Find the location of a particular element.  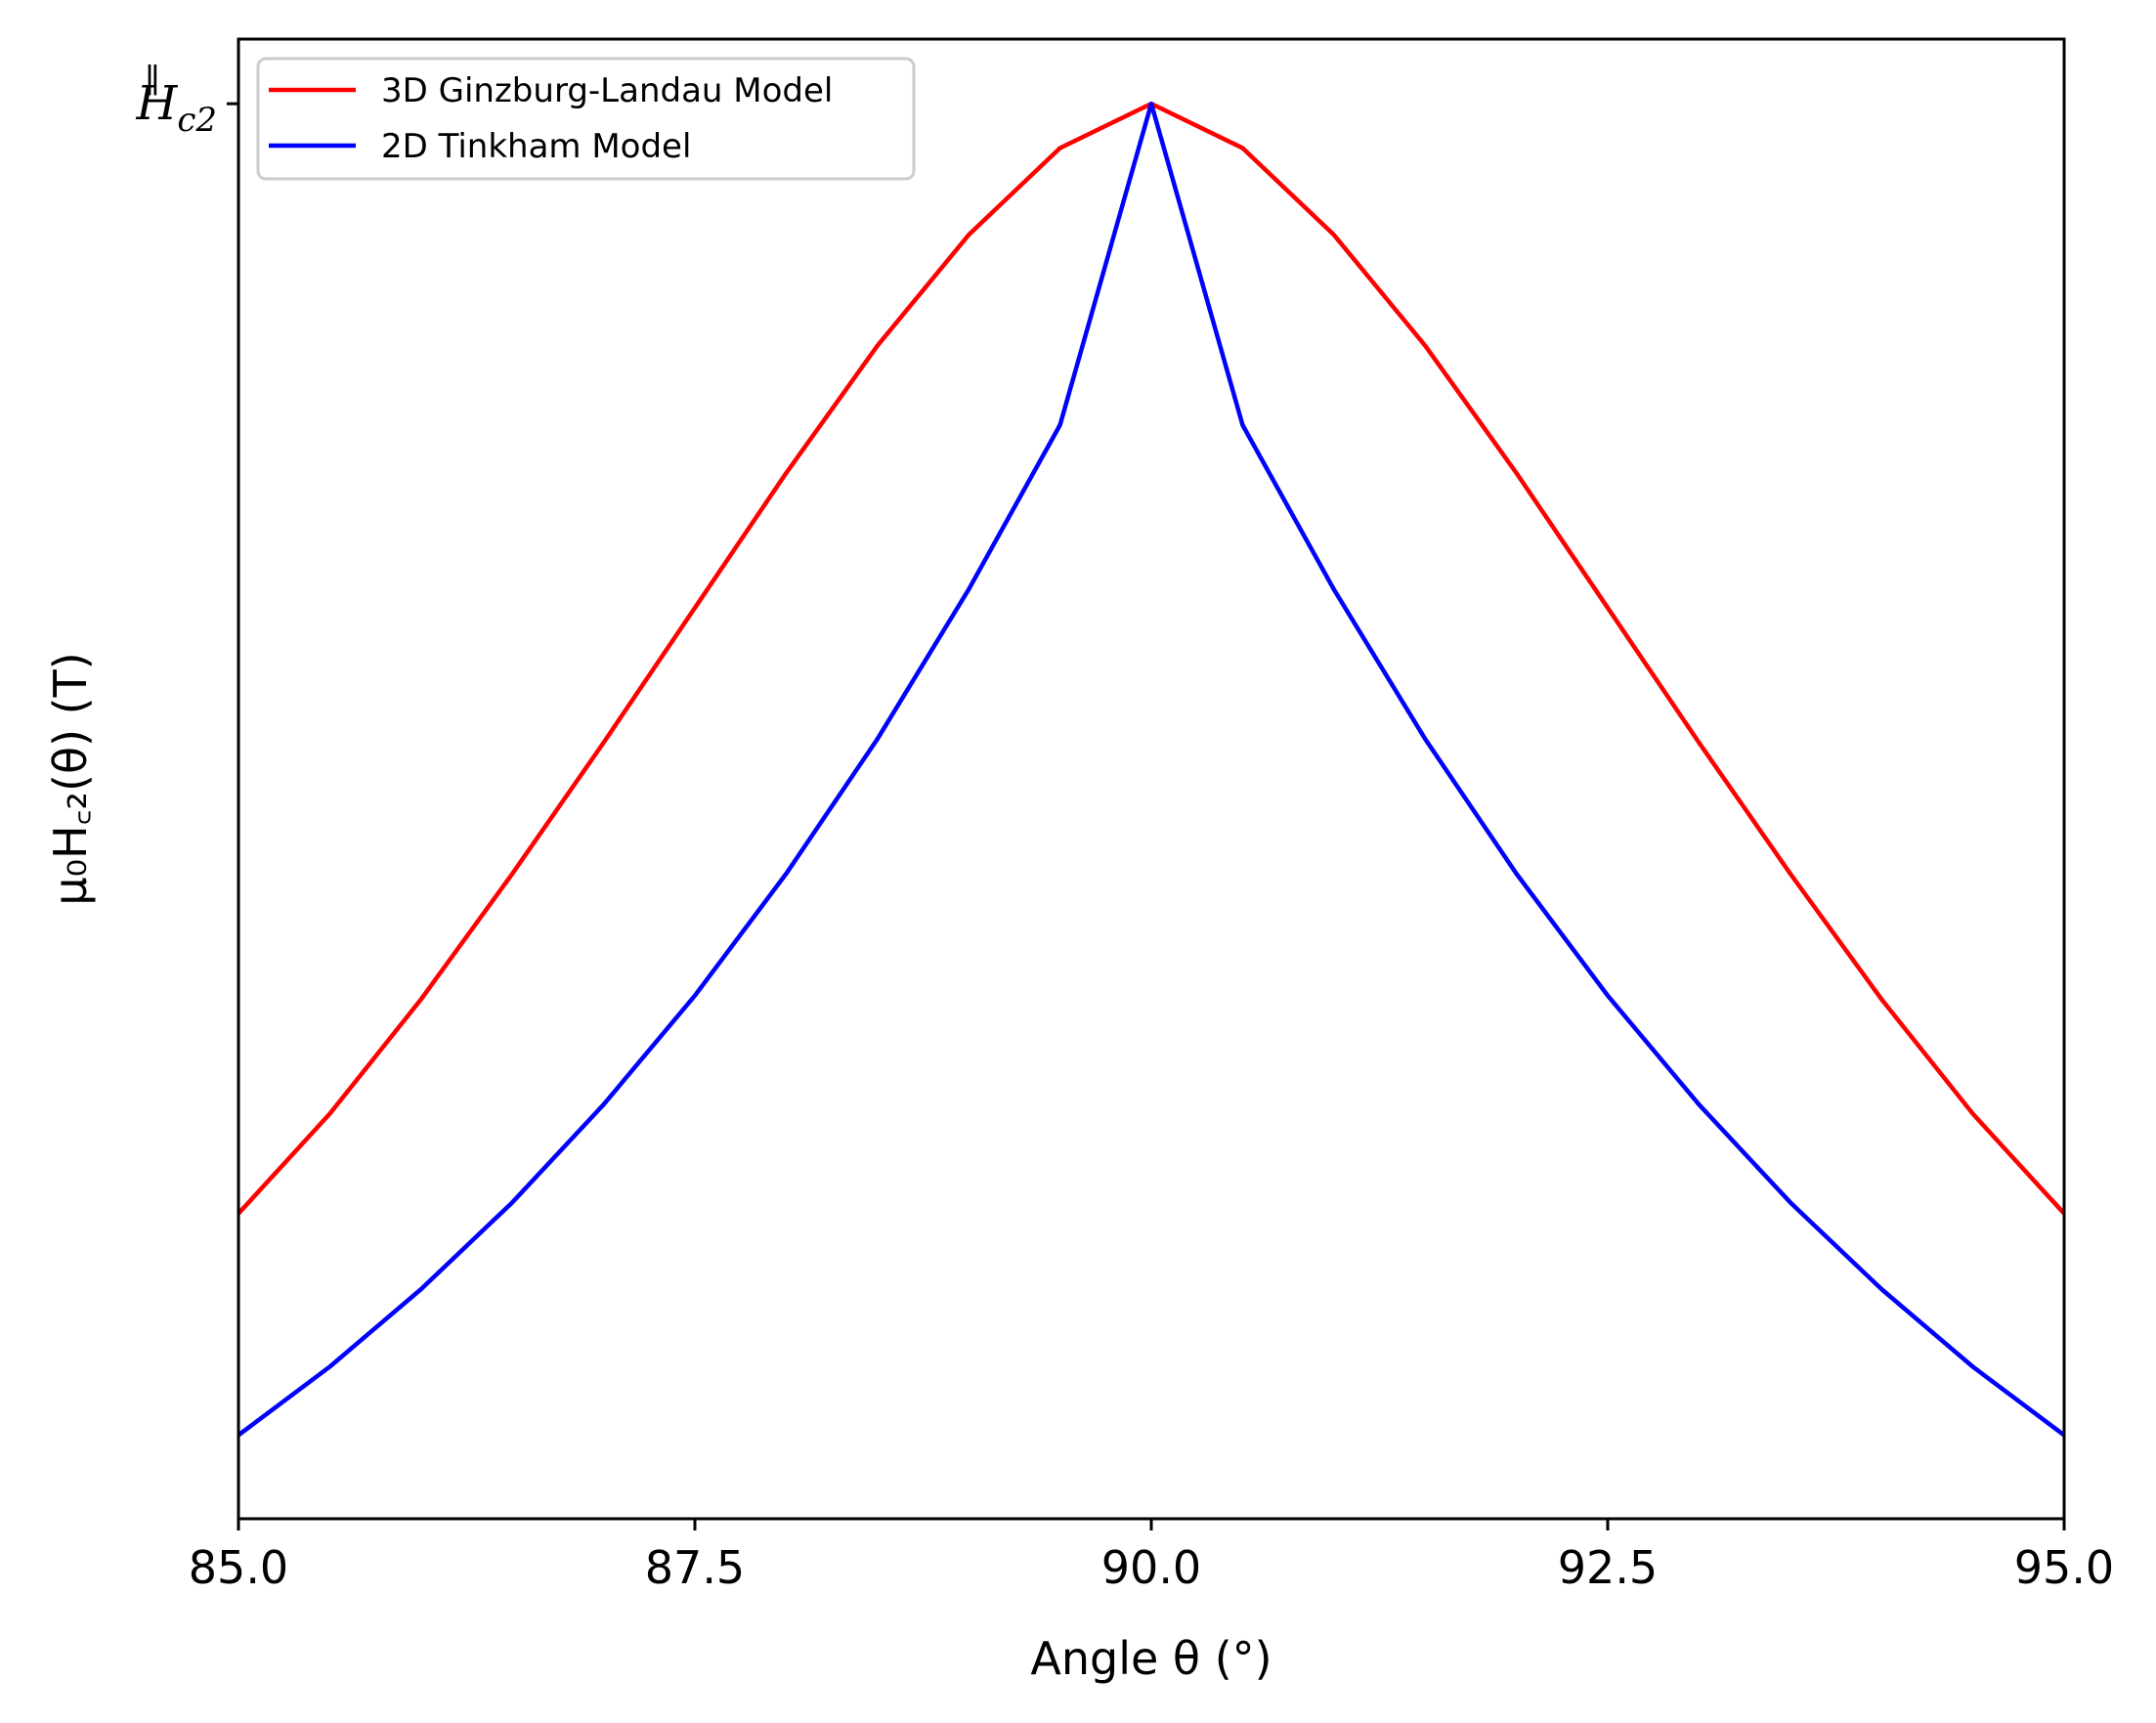

x-axis-label: Angle θ (°) is located at coordinates (1151, 1658).